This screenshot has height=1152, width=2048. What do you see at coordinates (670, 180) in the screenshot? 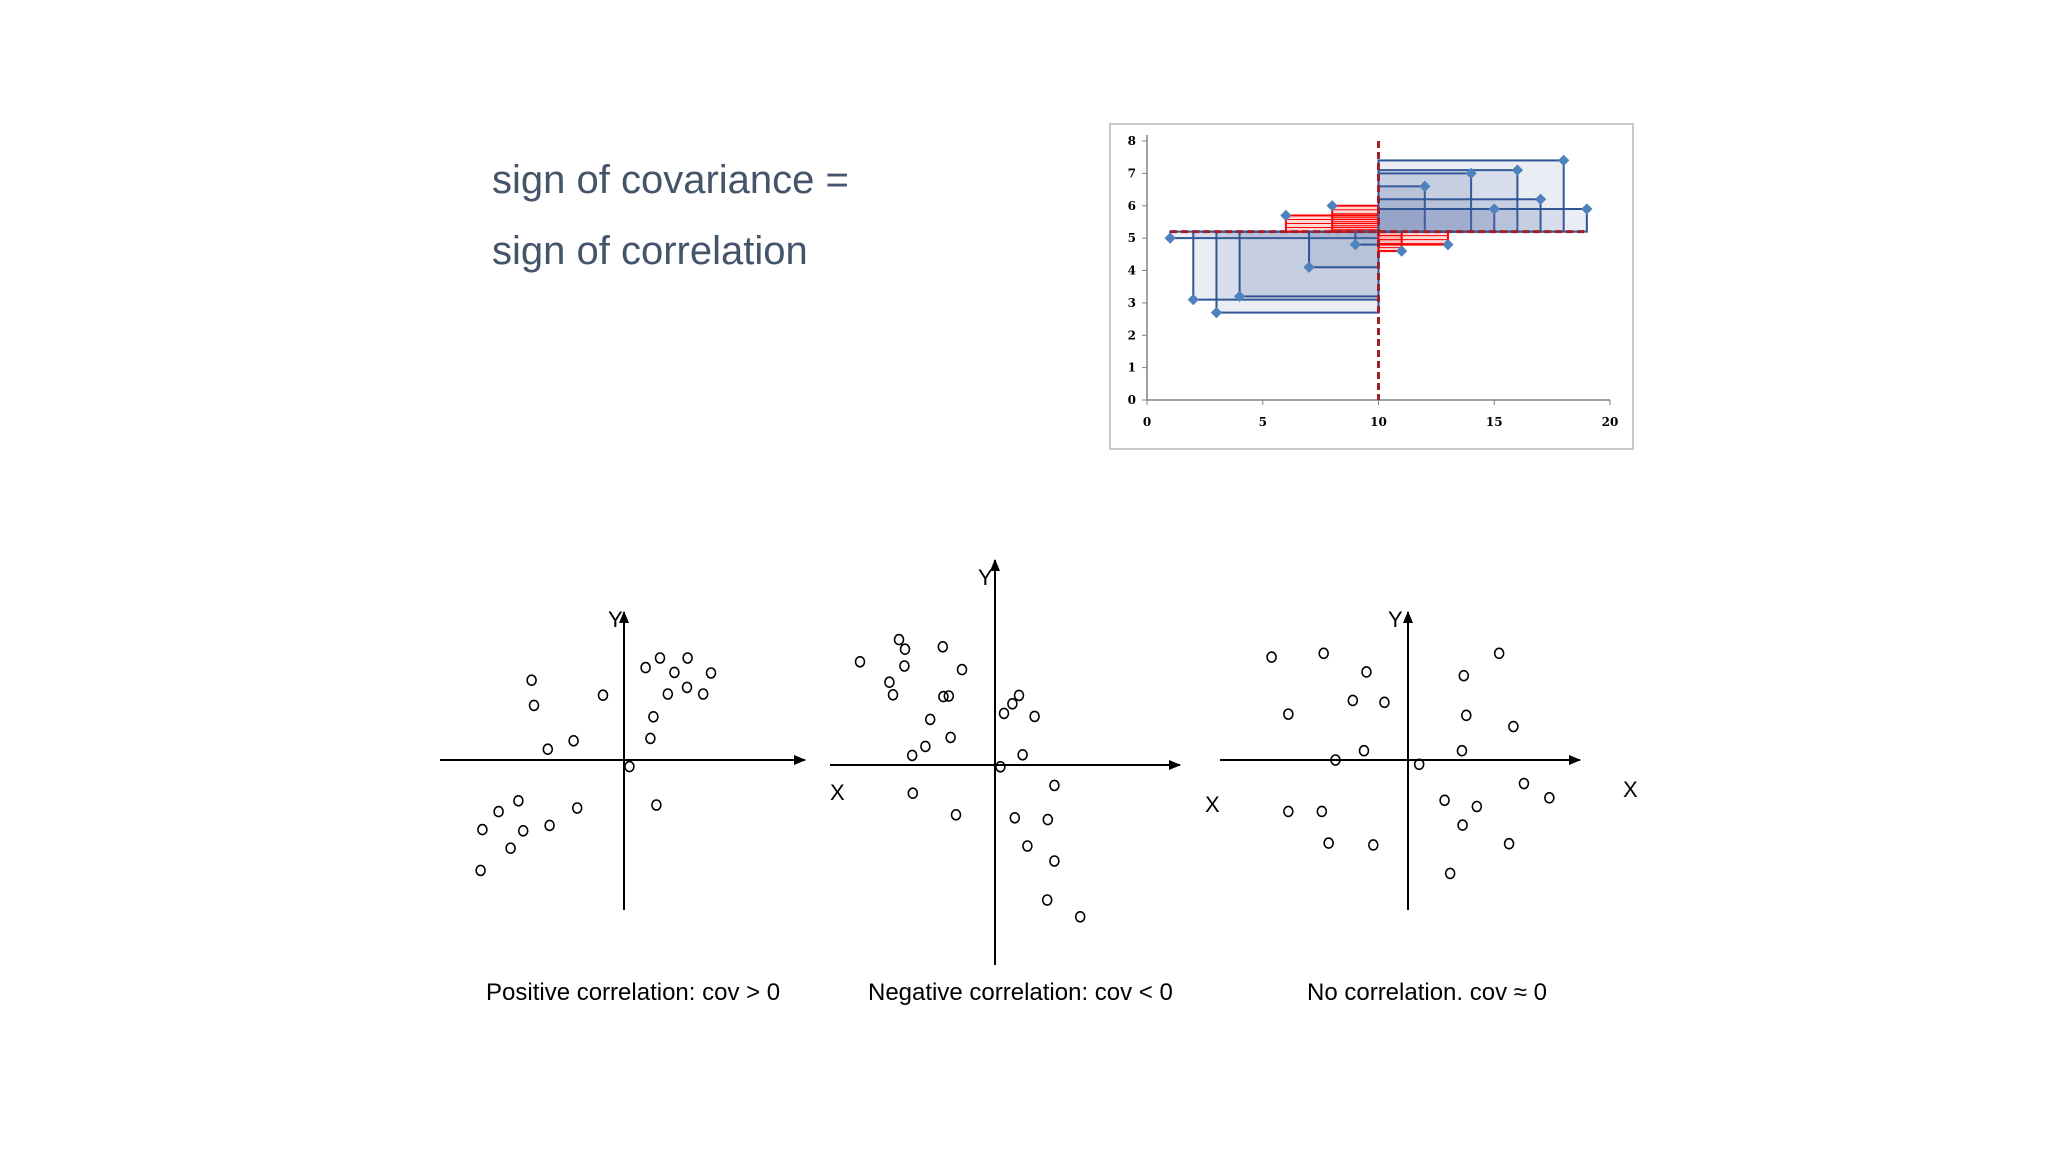
I see `heading-line-1: sign of covariance =` at bounding box center [670, 180].